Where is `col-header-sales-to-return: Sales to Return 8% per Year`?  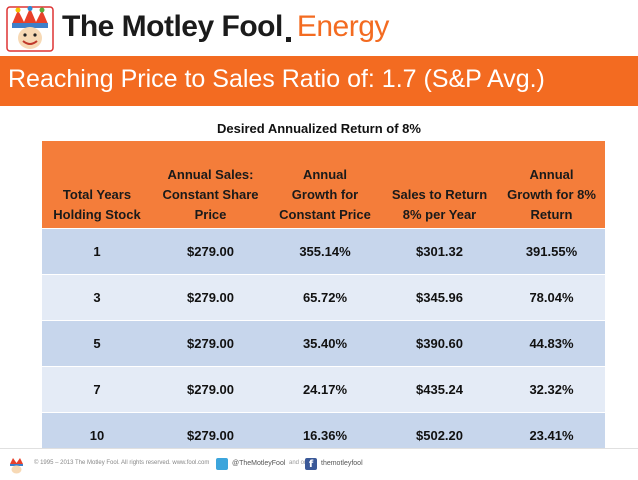 col-header-sales-to-return: Sales to Return 8% per Year is located at coordinates (439, 185).